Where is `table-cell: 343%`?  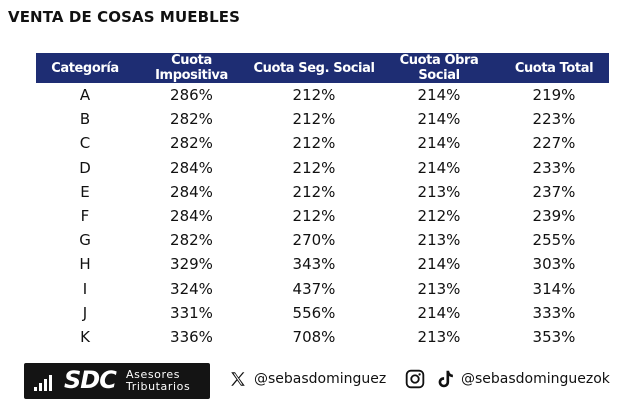 table-cell: 343% is located at coordinates (314, 264).